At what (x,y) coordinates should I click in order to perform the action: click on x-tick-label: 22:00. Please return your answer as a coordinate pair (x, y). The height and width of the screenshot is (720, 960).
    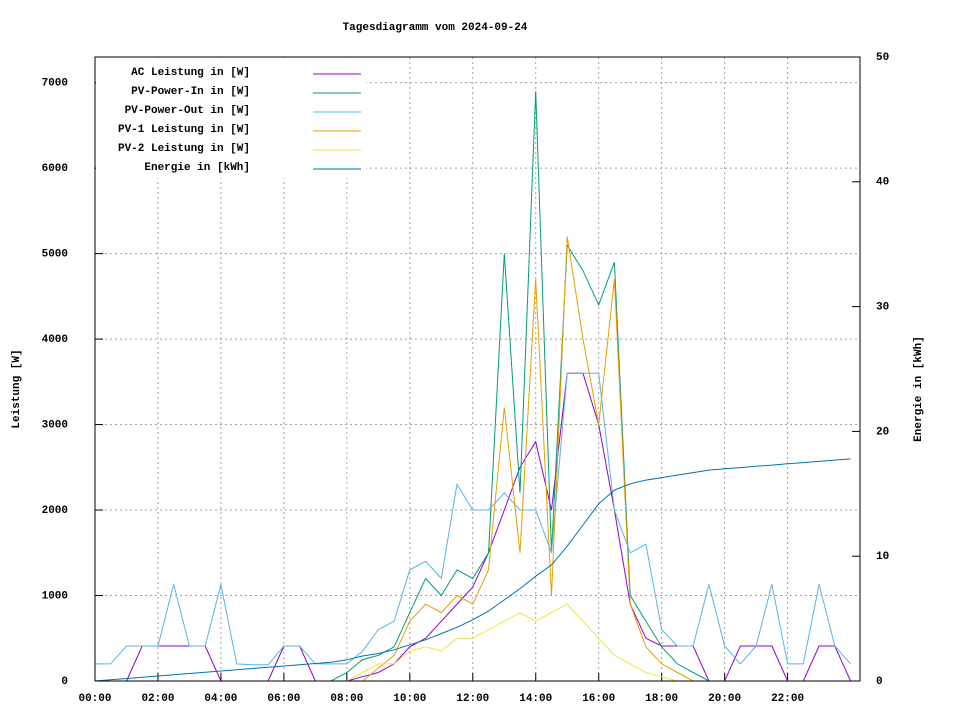
    Looking at the image, I should click on (787, 699).